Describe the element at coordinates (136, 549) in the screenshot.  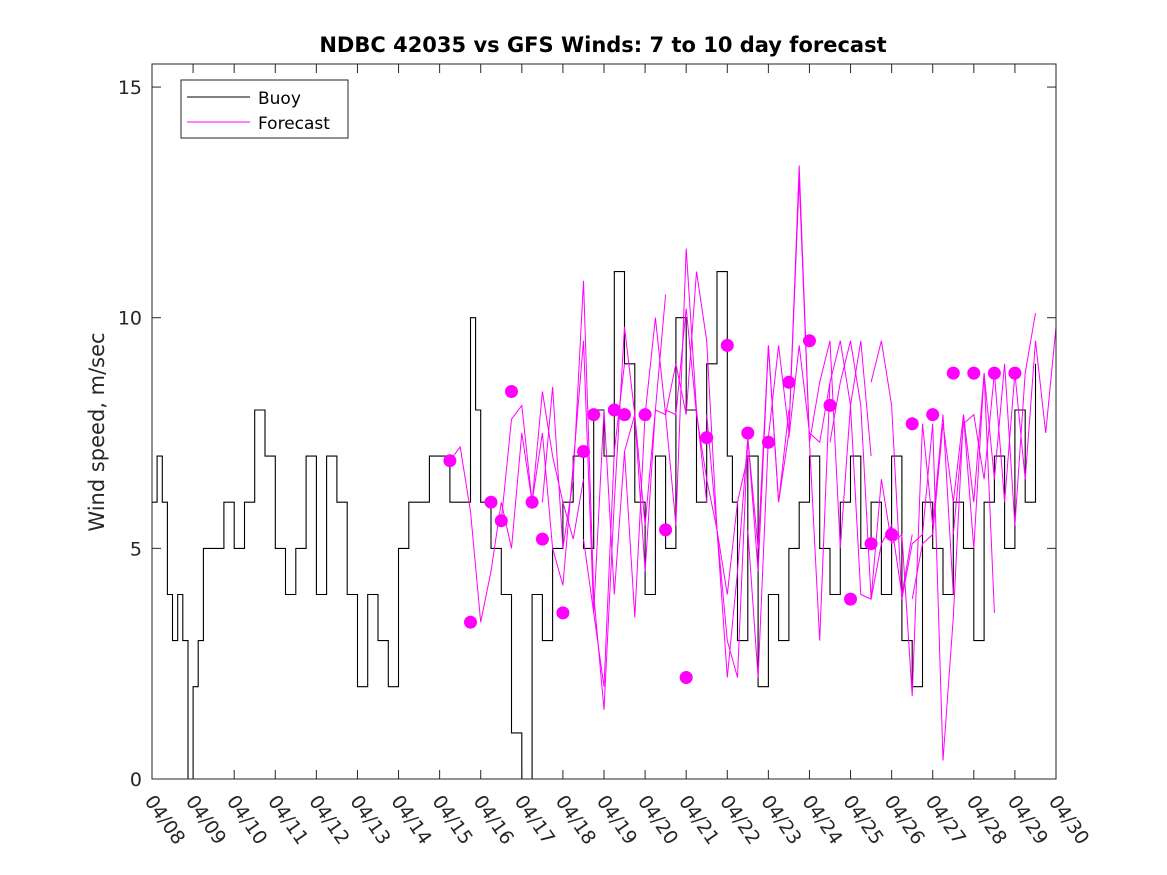
I see `y-tick-label: 5` at that location.